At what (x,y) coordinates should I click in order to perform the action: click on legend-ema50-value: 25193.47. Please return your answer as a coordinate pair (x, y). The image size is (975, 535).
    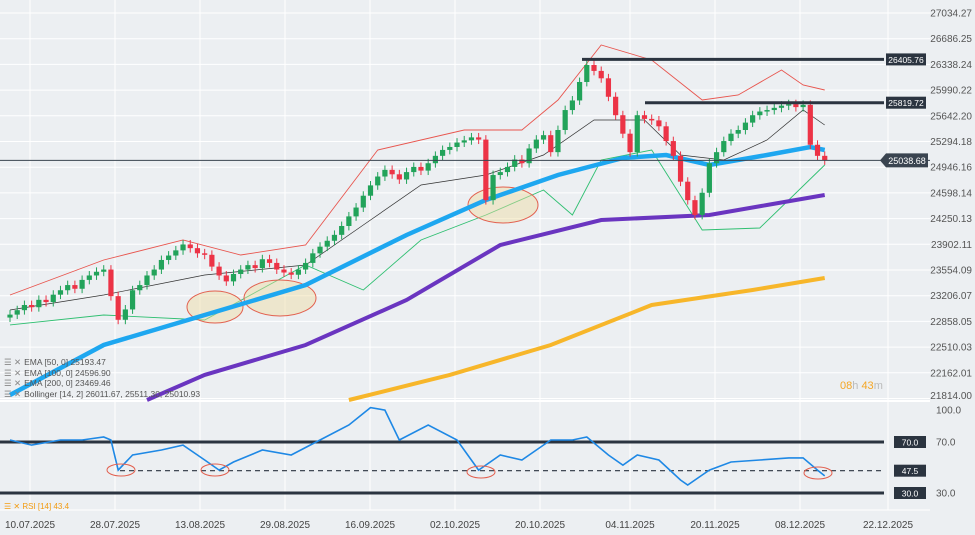
    Looking at the image, I should click on (88, 362).